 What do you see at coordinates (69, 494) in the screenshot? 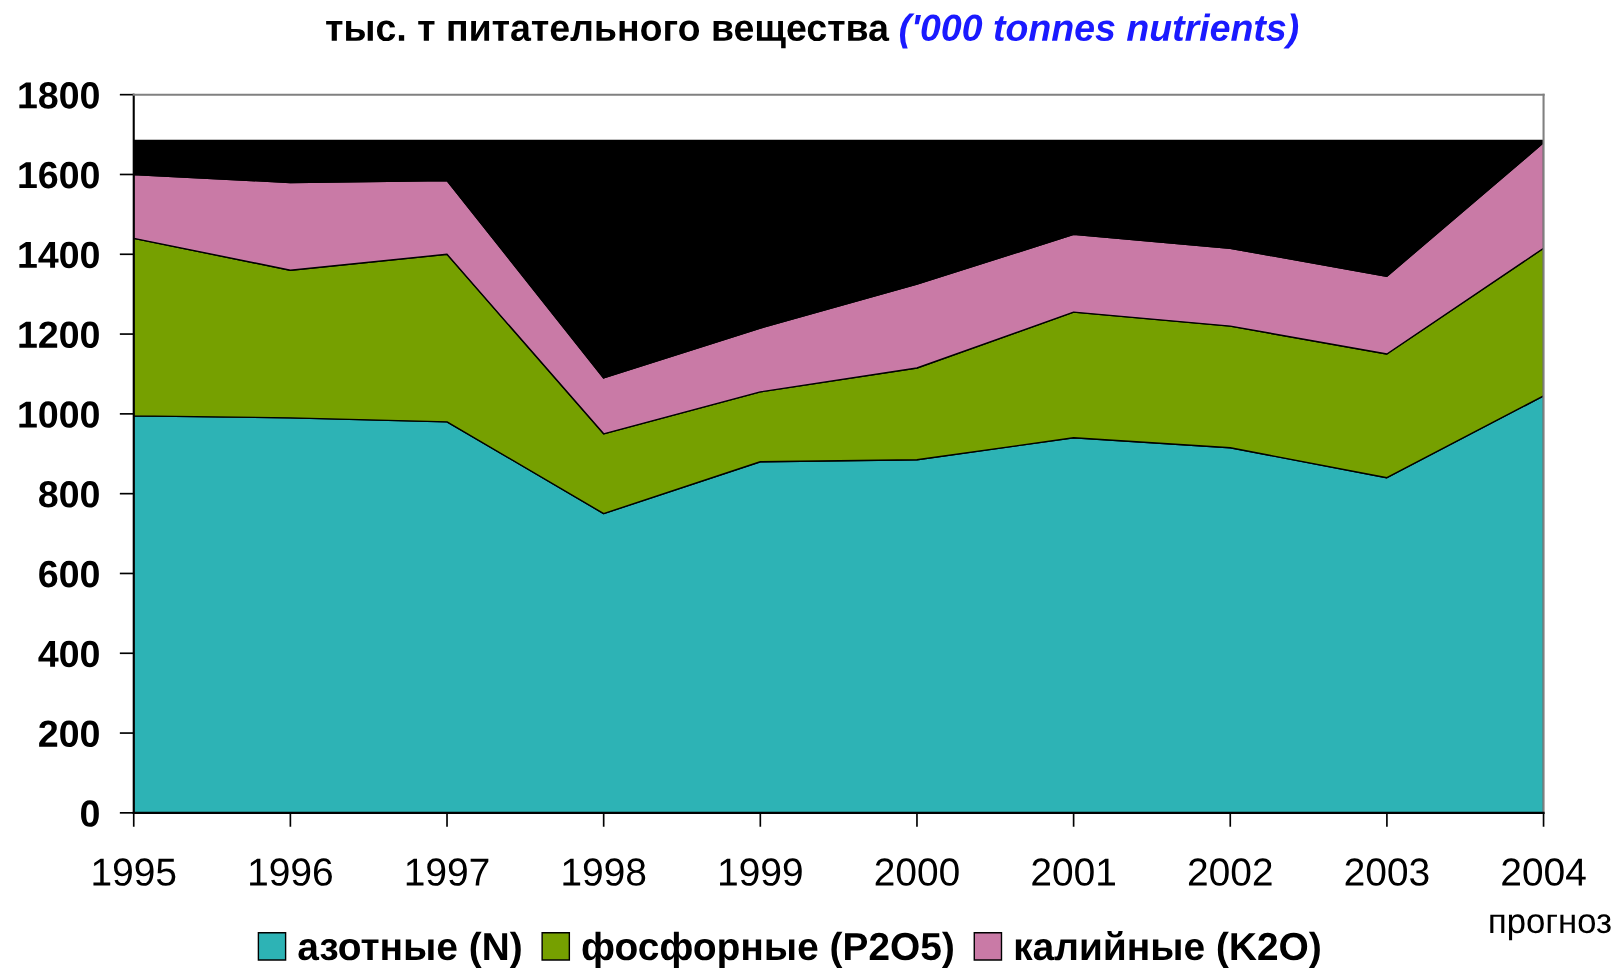
I see `y-tick-label: 800` at bounding box center [69, 494].